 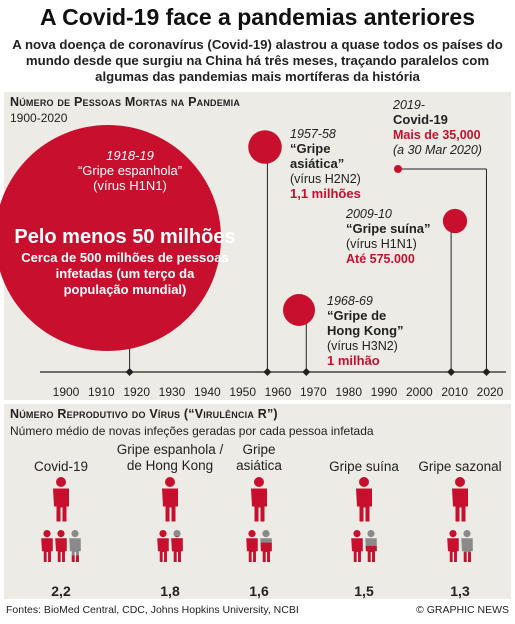 What do you see at coordinates (356, 315) in the screenshot?
I see `pandemic-name: “Gripe de` at bounding box center [356, 315].